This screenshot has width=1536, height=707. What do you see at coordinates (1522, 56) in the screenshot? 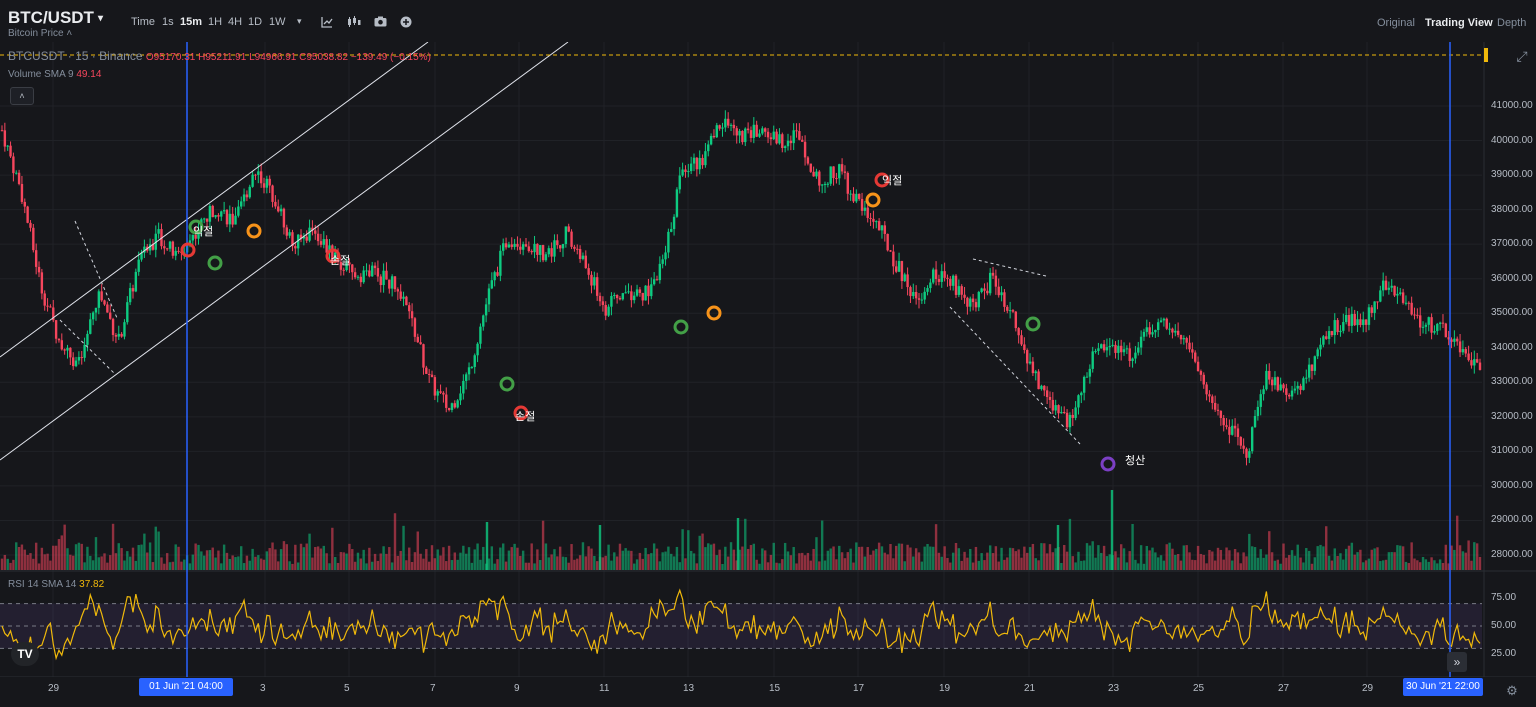
I see `expand-icon: ⤢` at bounding box center [1522, 56].